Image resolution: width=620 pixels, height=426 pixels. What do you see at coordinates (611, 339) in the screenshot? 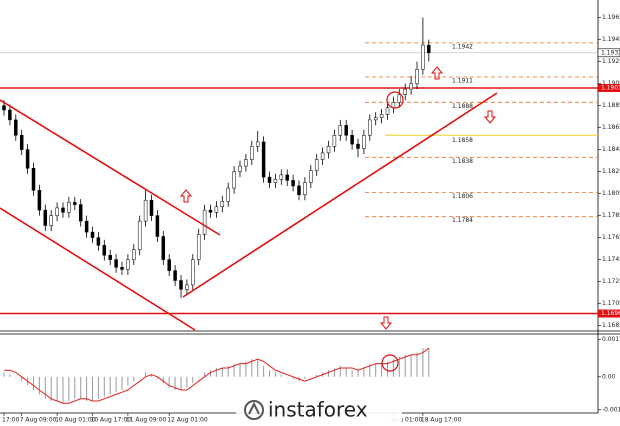
I see `y-tick-label: 0.0017` at bounding box center [611, 339].